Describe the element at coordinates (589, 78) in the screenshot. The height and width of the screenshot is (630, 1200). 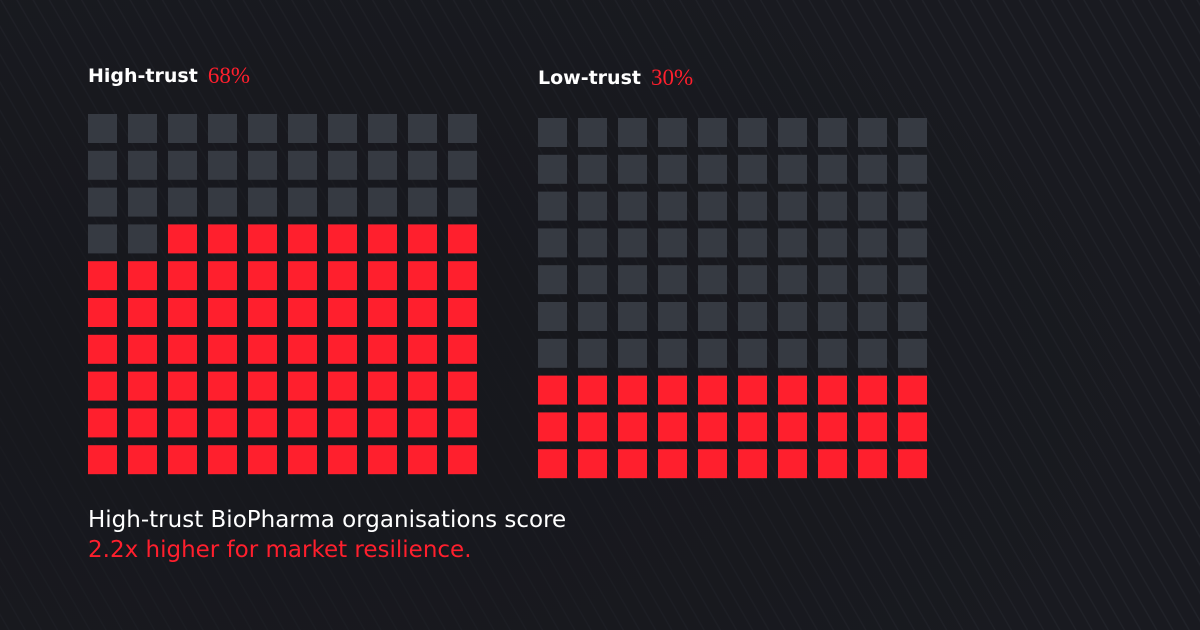
I see `chart-title: Low-trust` at that location.